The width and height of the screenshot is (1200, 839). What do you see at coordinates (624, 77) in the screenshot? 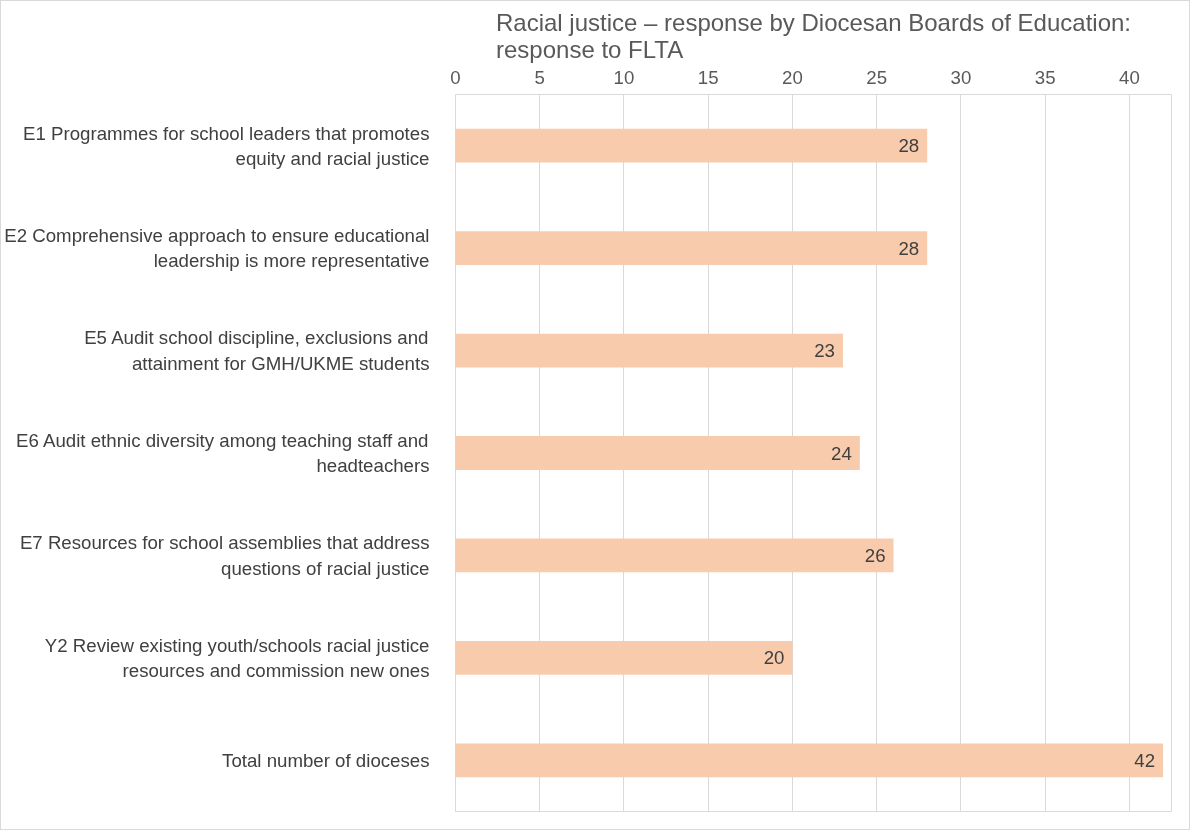
I see `x-tick-label: 10` at bounding box center [624, 77].